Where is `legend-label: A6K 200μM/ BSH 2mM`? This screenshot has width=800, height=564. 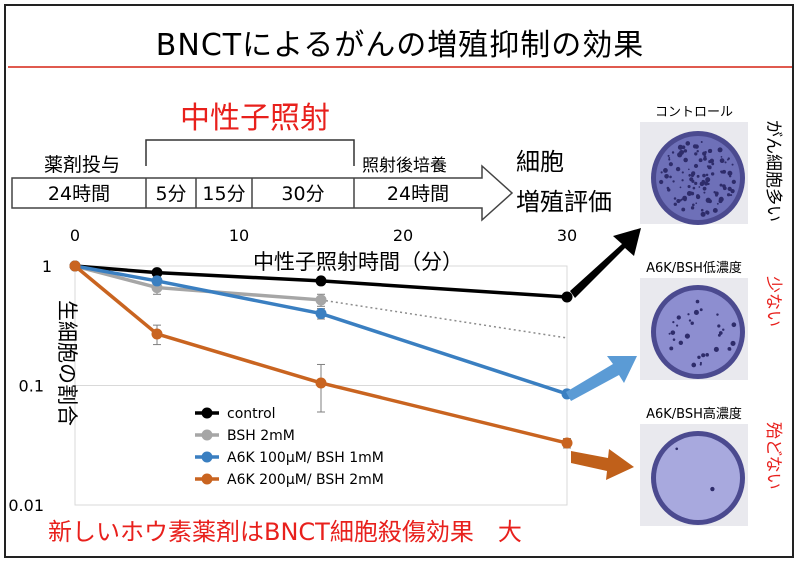 legend-label: A6K 200μM/ BSH 2mM is located at coordinates (305, 480).